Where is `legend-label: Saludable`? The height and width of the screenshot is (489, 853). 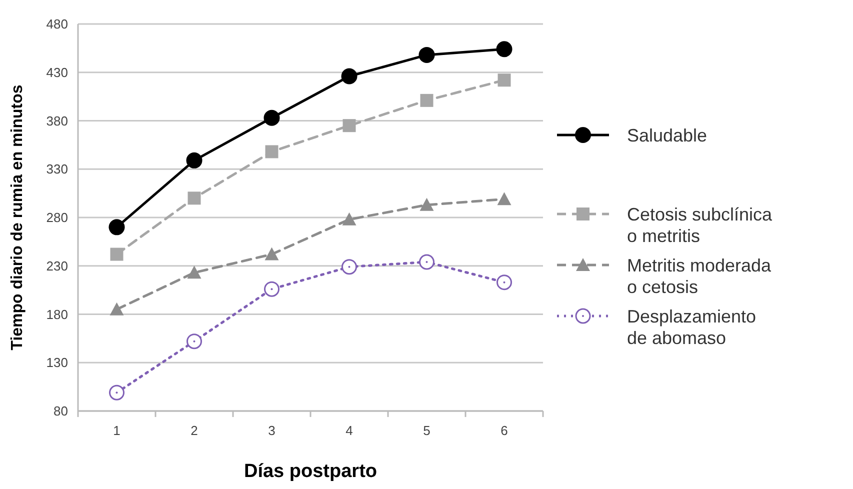 legend-label: Saludable is located at coordinates (667, 135).